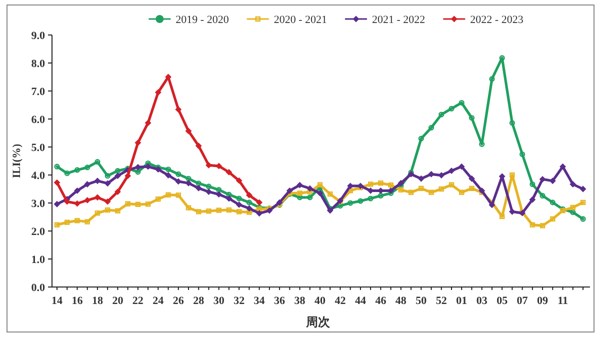 The width and height of the screenshot is (600, 338). What do you see at coordinates (320, 301) in the screenshot?
I see `x-tick-label: 40` at bounding box center [320, 301].